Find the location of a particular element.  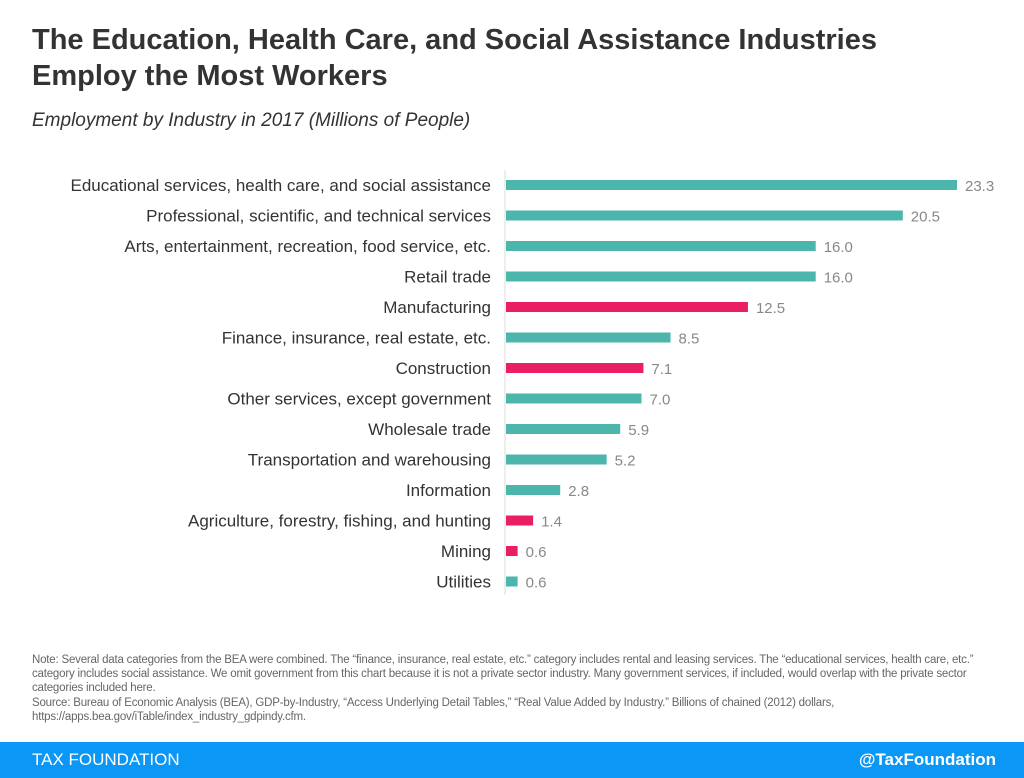

value-label: 23.3 is located at coordinates (979, 186).